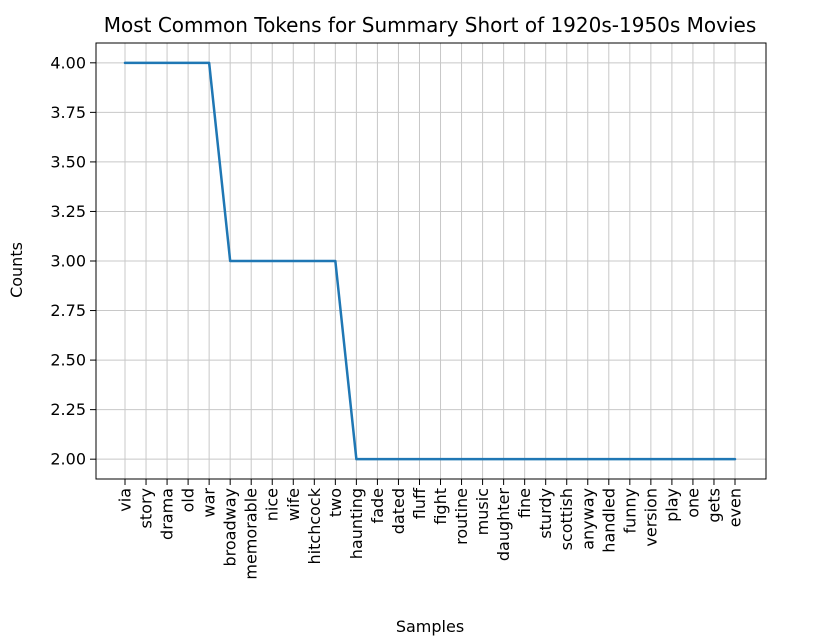 The image size is (834, 644). What do you see at coordinates (377, 505) in the screenshot?
I see `x-tick-label: fade` at bounding box center [377, 505].